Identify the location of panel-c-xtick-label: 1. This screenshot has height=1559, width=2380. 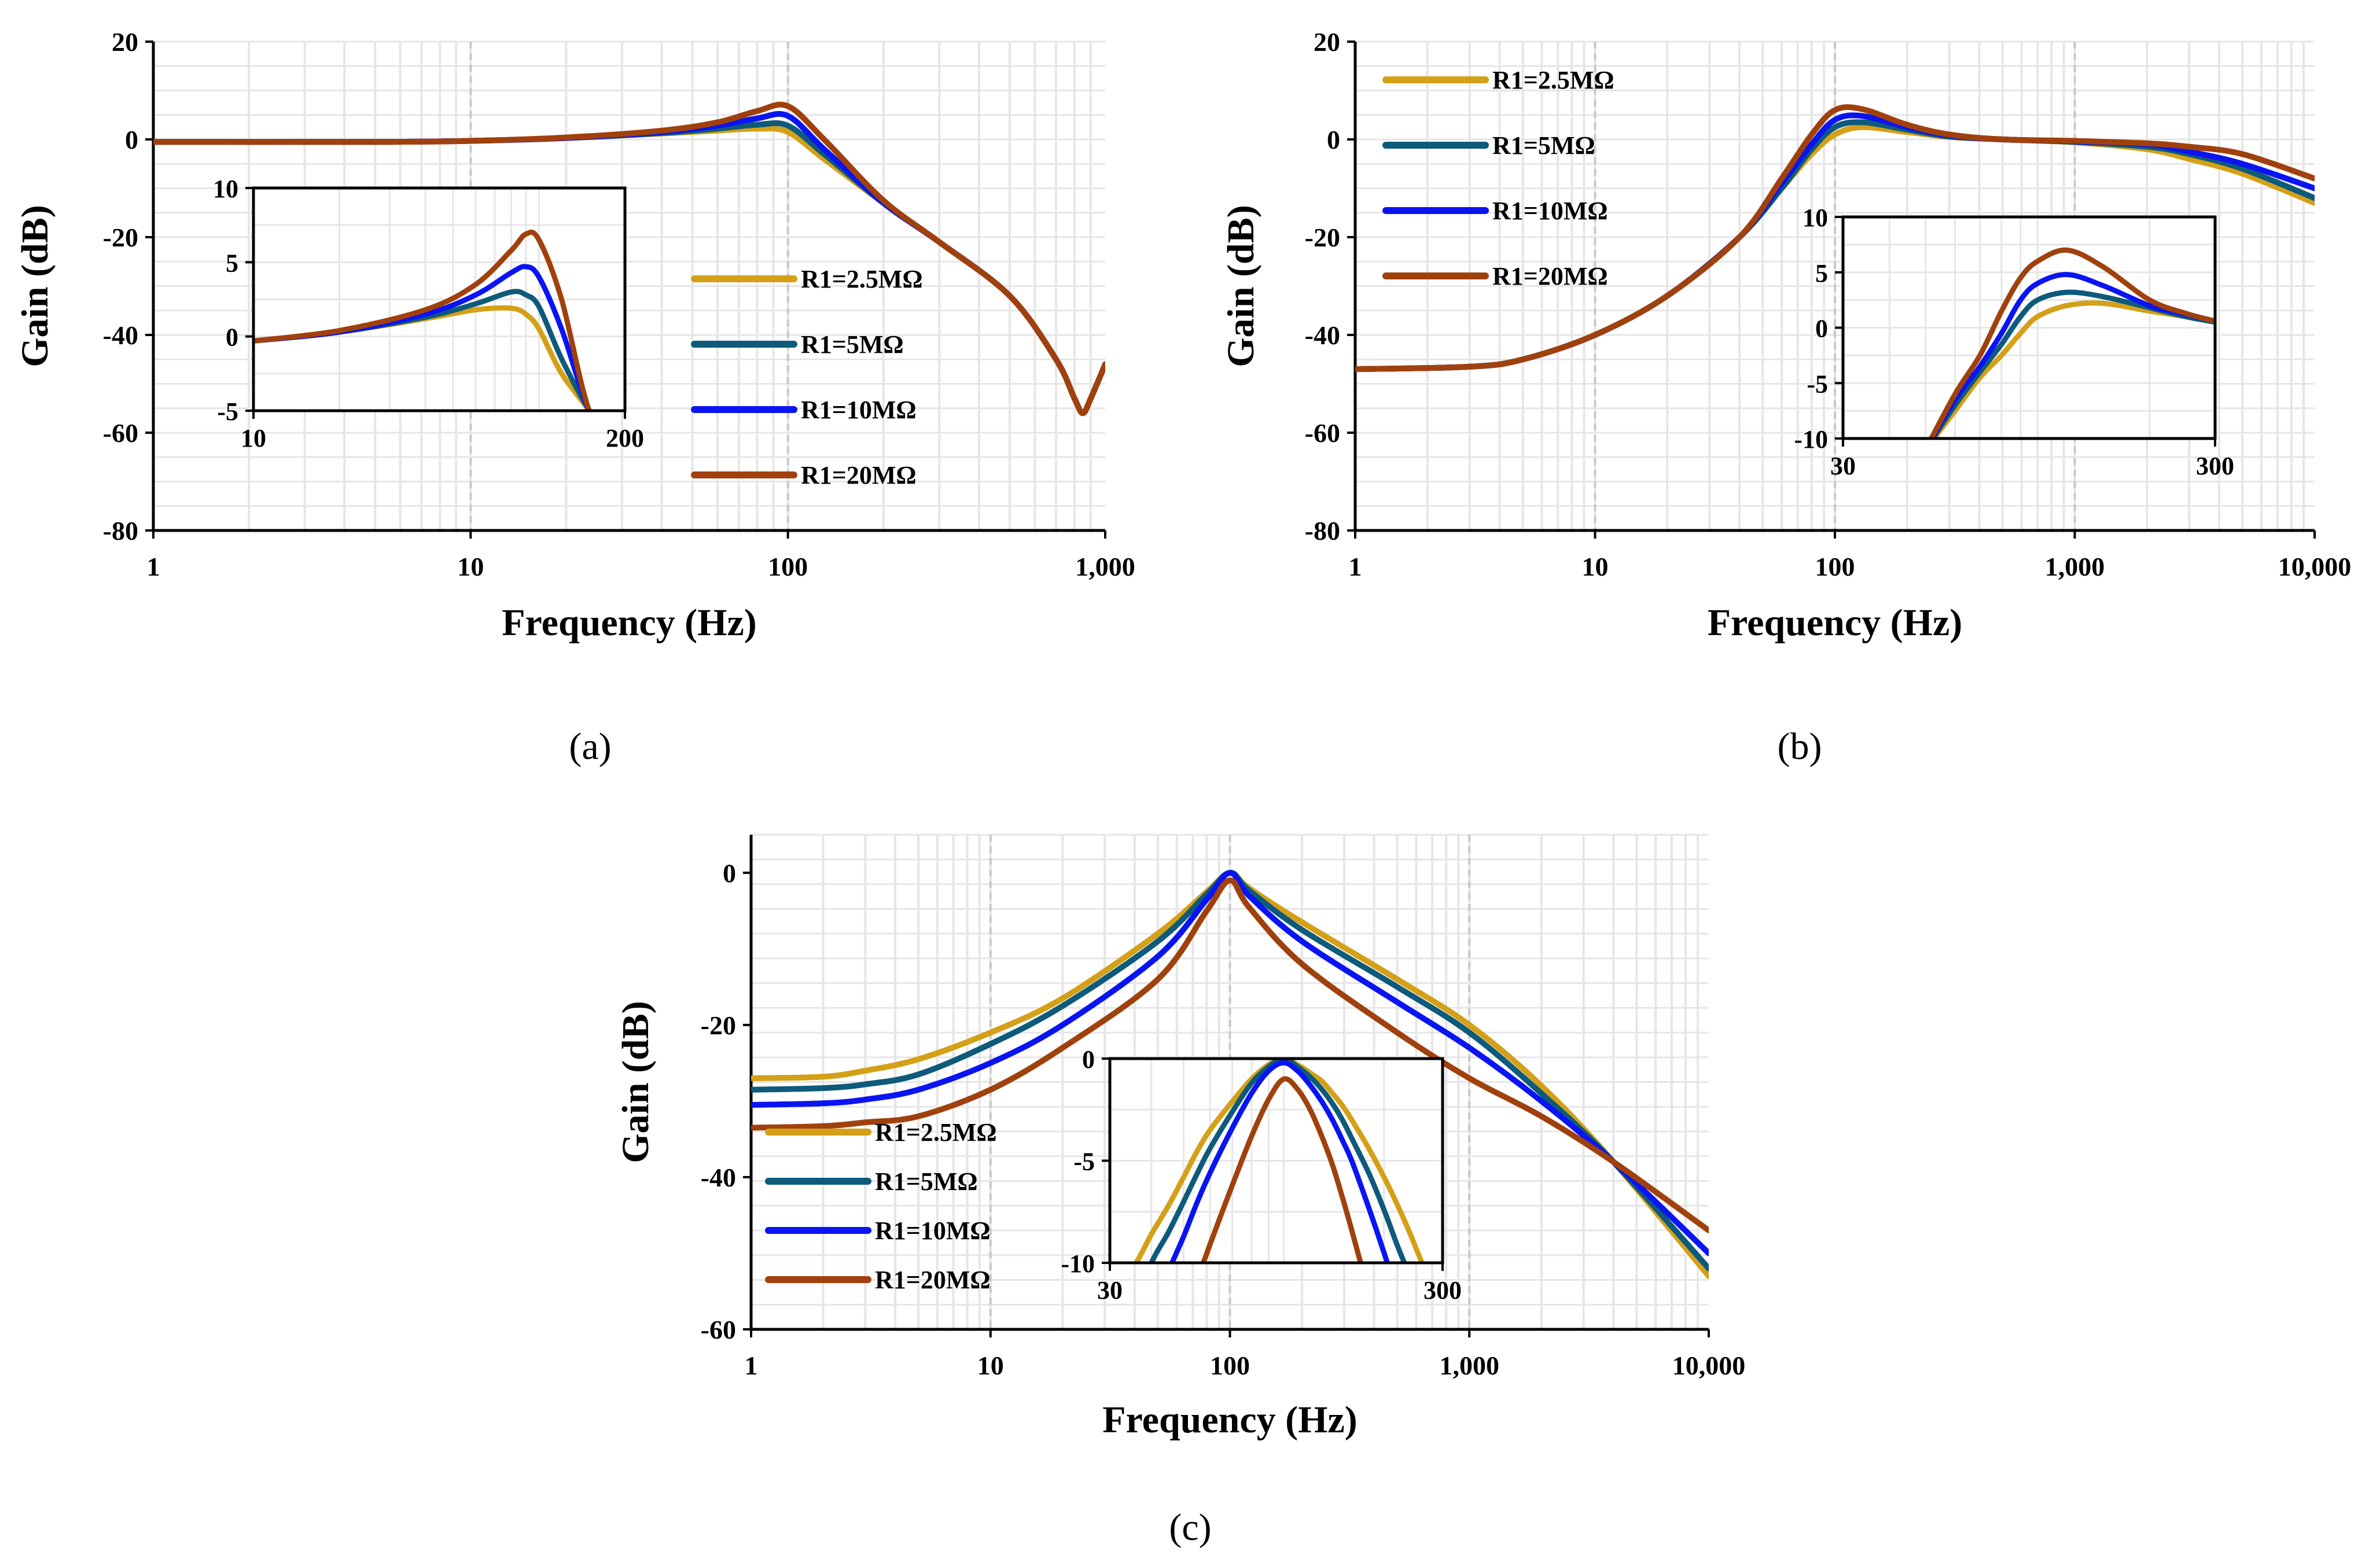
(752, 1365).